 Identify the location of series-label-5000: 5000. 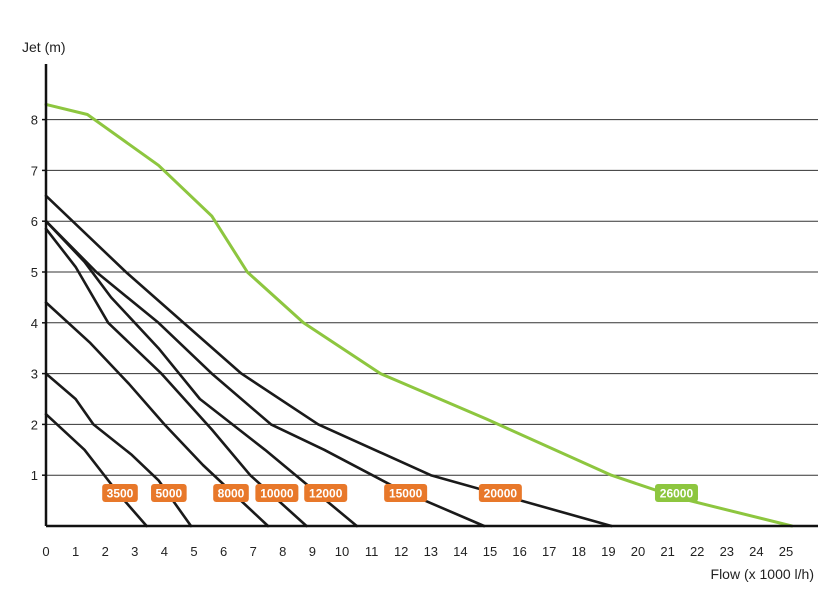
(169, 493).